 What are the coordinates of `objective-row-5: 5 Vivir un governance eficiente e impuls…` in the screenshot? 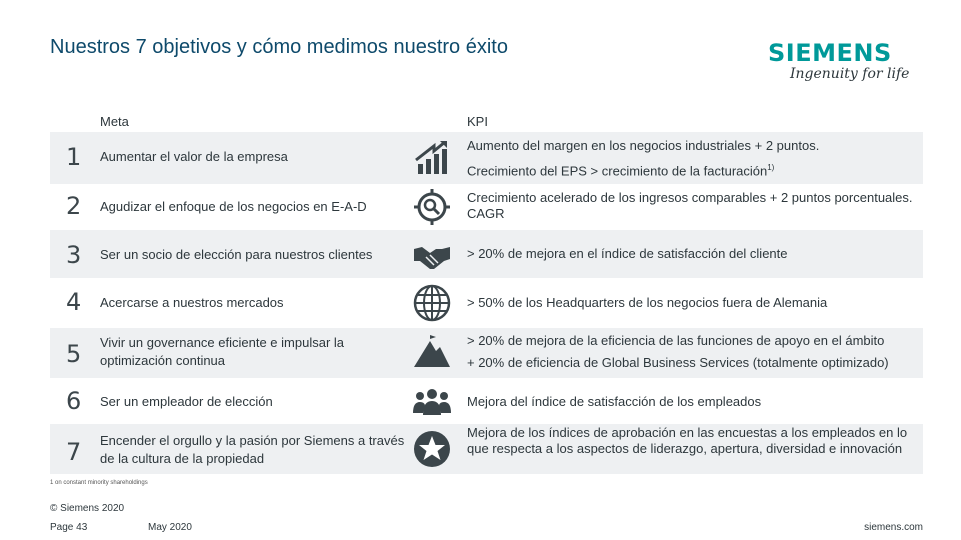 It's located at (486, 353).